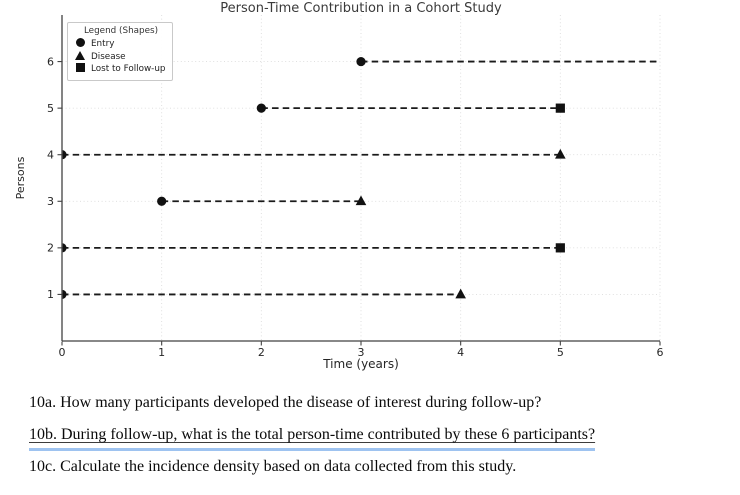 This screenshot has height=495, width=740. What do you see at coordinates (161, 352) in the screenshot?
I see `x-tick-label: 1` at bounding box center [161, 352].